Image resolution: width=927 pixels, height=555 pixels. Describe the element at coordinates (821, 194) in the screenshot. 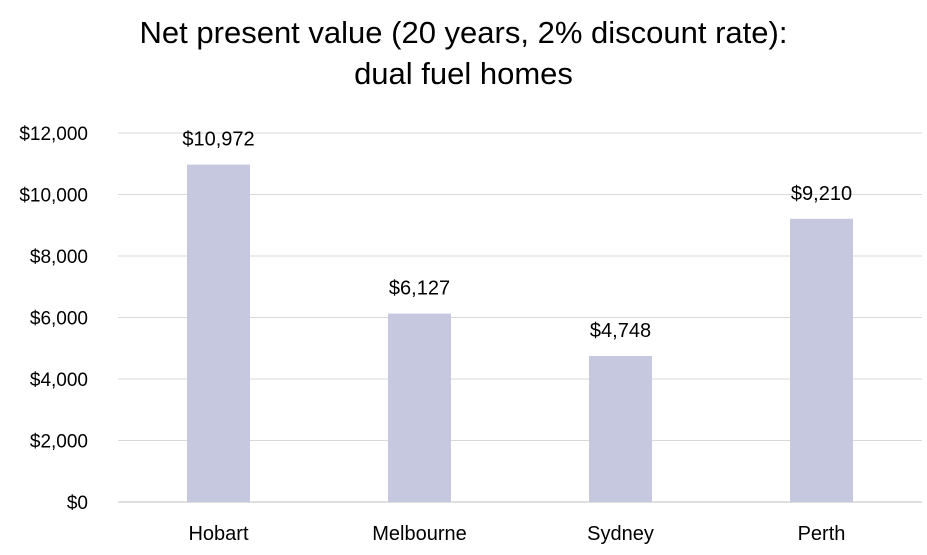

I see `data-label: $9,210` at that location.